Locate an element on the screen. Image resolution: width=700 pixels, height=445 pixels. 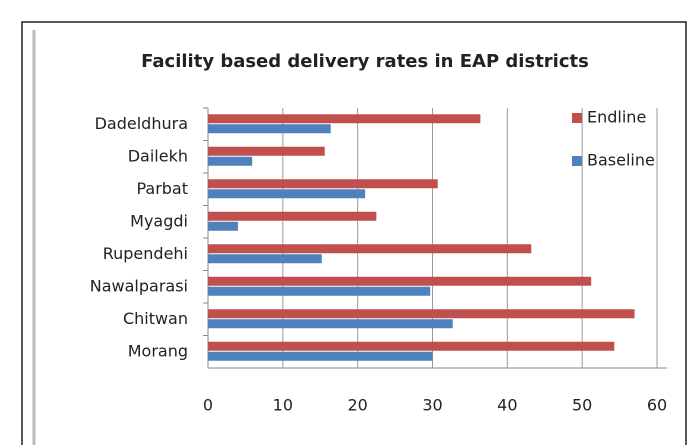
y-tick-label: Morang is located at coordinates (158, 350).